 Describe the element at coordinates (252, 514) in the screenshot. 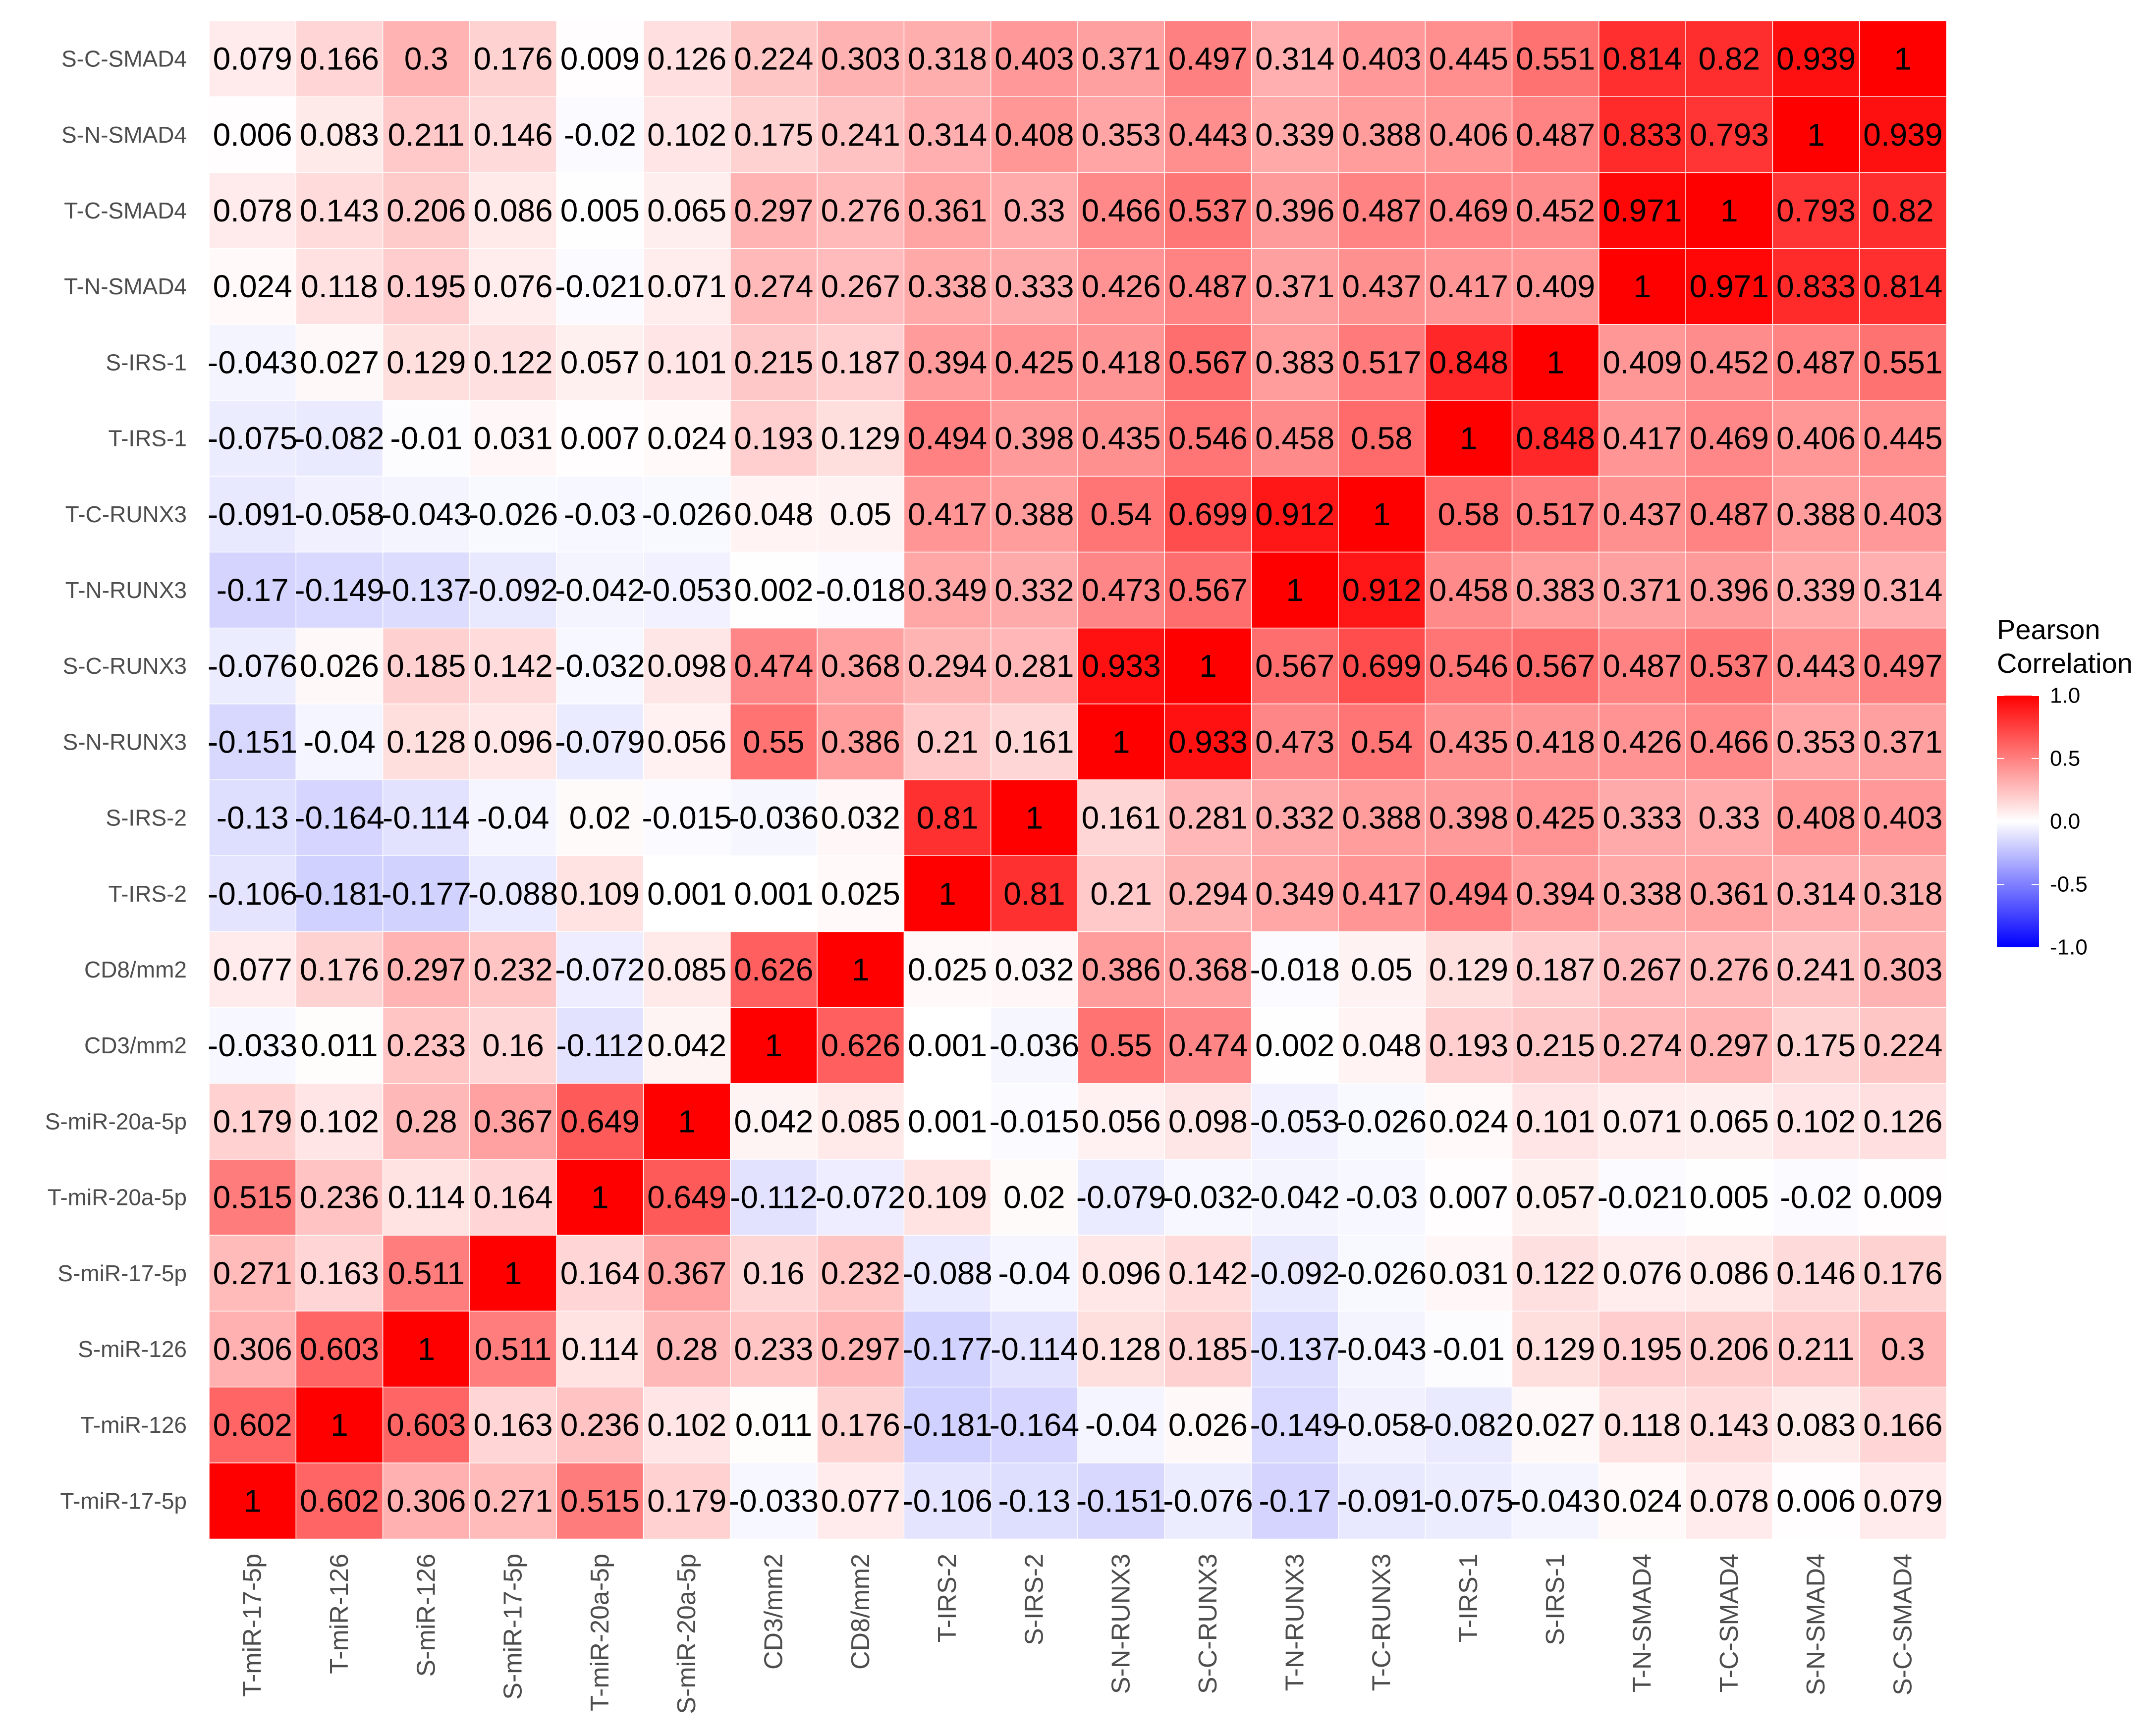

I see `cell-value-label: -0.091` at that location.